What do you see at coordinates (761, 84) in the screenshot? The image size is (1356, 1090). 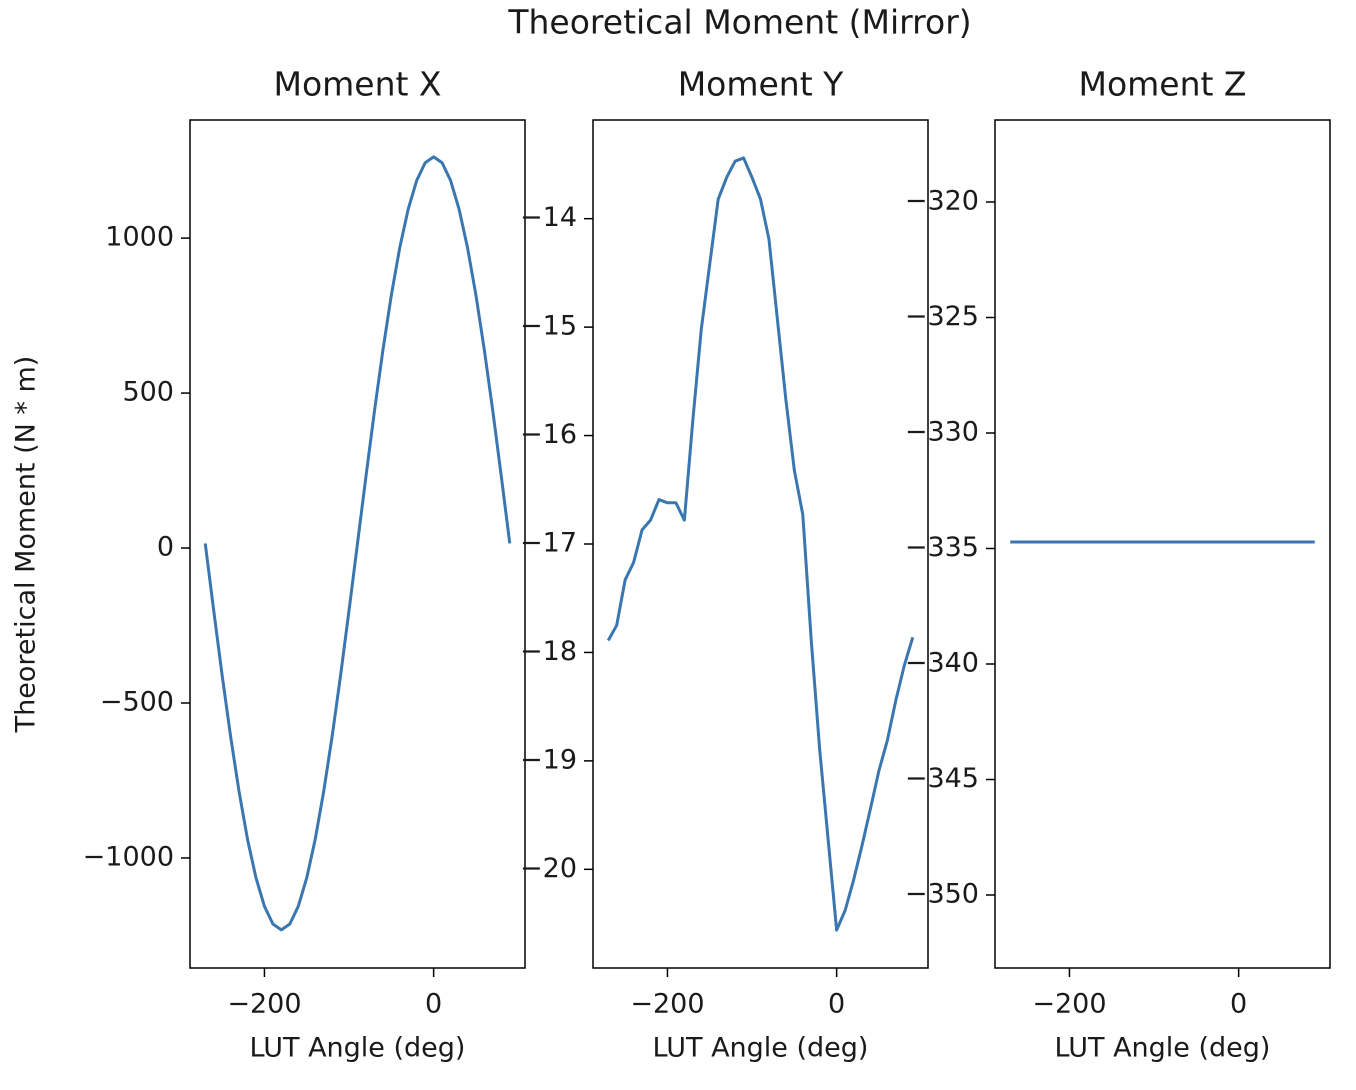 I see `subplot-title: Moment Y` at bounding box center [761, 84].